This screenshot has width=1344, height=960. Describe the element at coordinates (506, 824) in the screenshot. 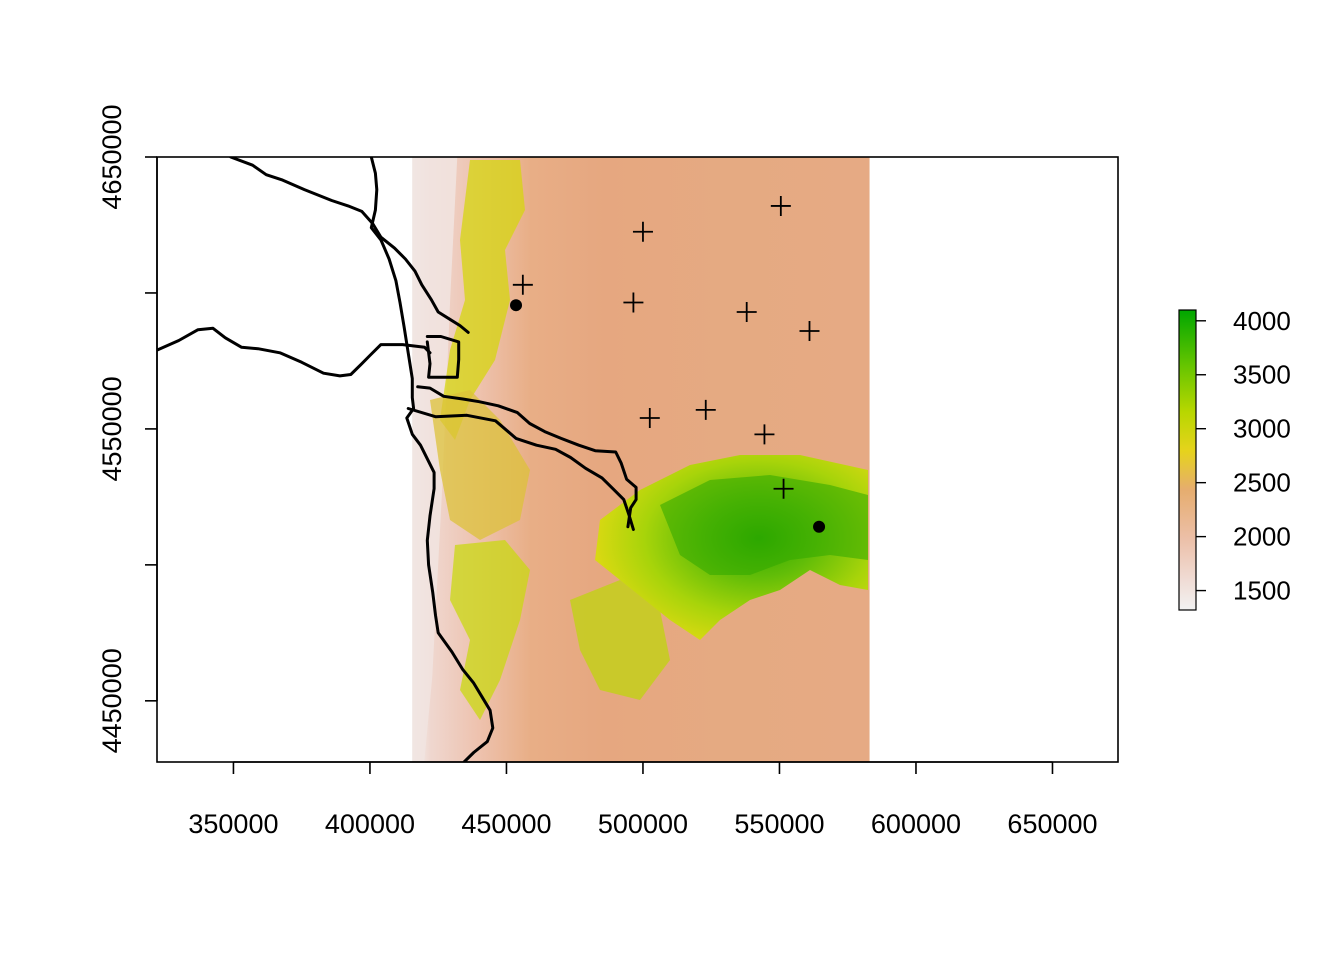

I see `x-tick-label-2: 450000` at that location.